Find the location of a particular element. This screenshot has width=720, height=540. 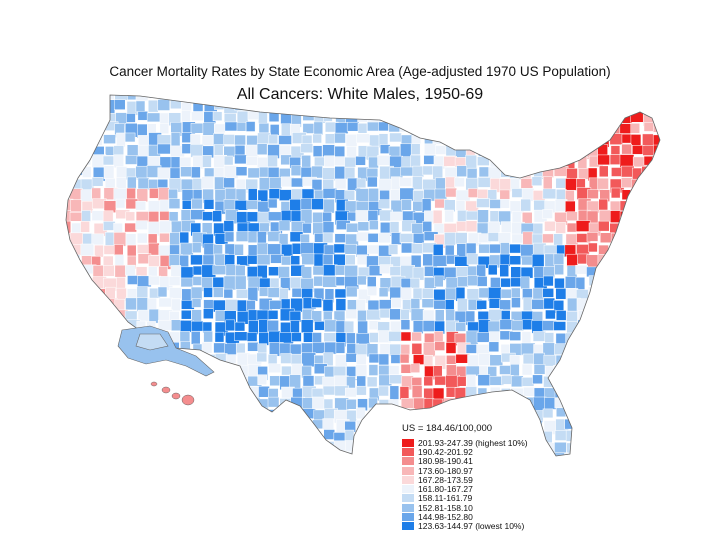

legend-row: 201.93-247.39 (highest 10%) is located at coordinates (552, 443).